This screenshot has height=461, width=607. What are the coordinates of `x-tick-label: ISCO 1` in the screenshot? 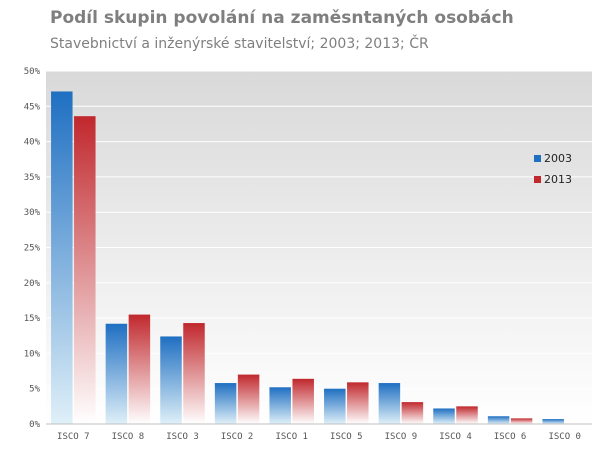 It's located at (291, 437).